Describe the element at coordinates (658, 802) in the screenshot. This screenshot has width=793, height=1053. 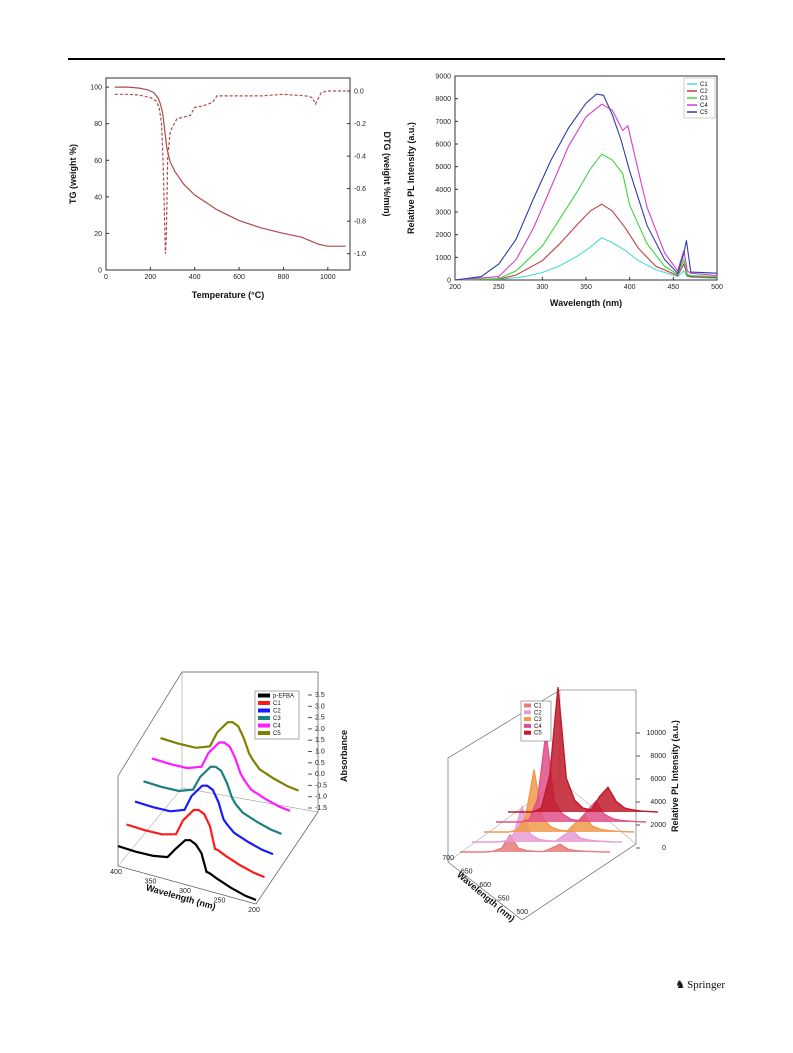
I see `z-tick-label: 4000` at that location.